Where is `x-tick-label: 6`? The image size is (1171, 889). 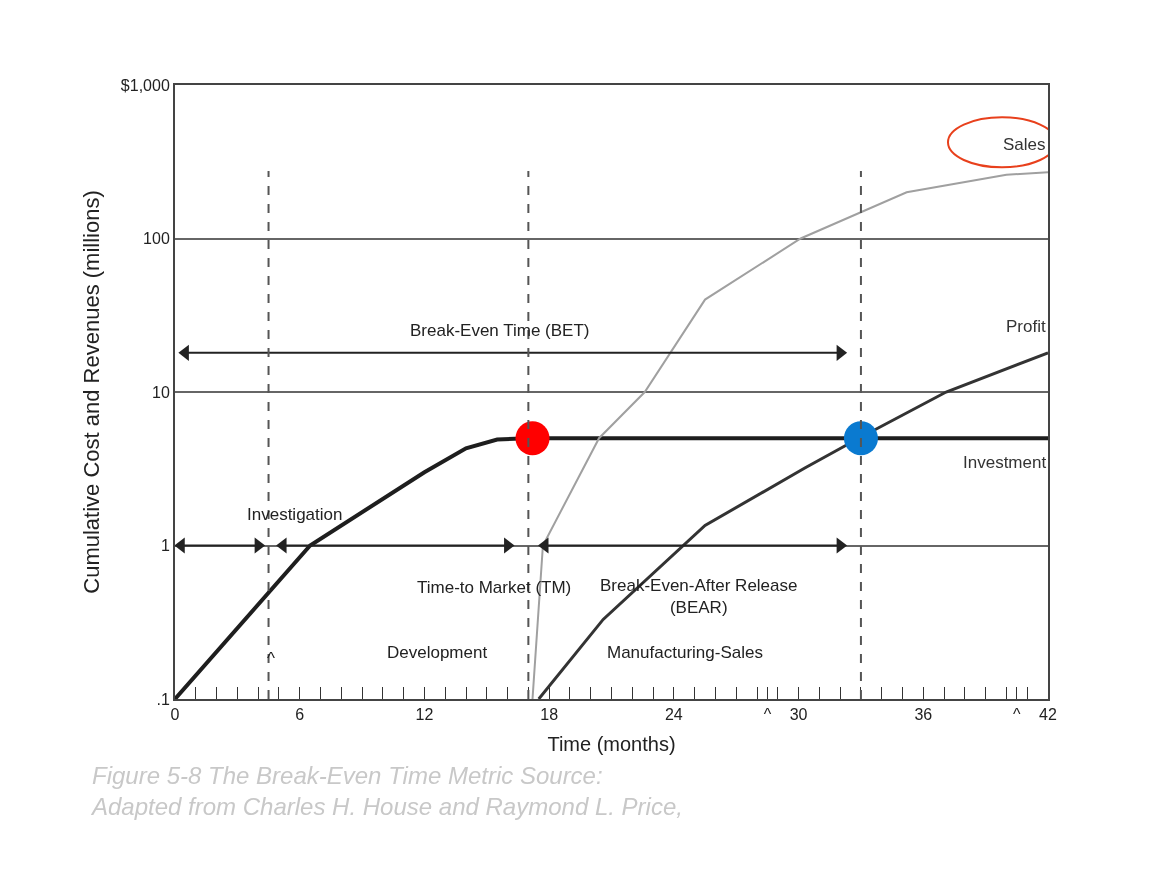 x-tick-label: 6 is located at coordinates (300, 715).